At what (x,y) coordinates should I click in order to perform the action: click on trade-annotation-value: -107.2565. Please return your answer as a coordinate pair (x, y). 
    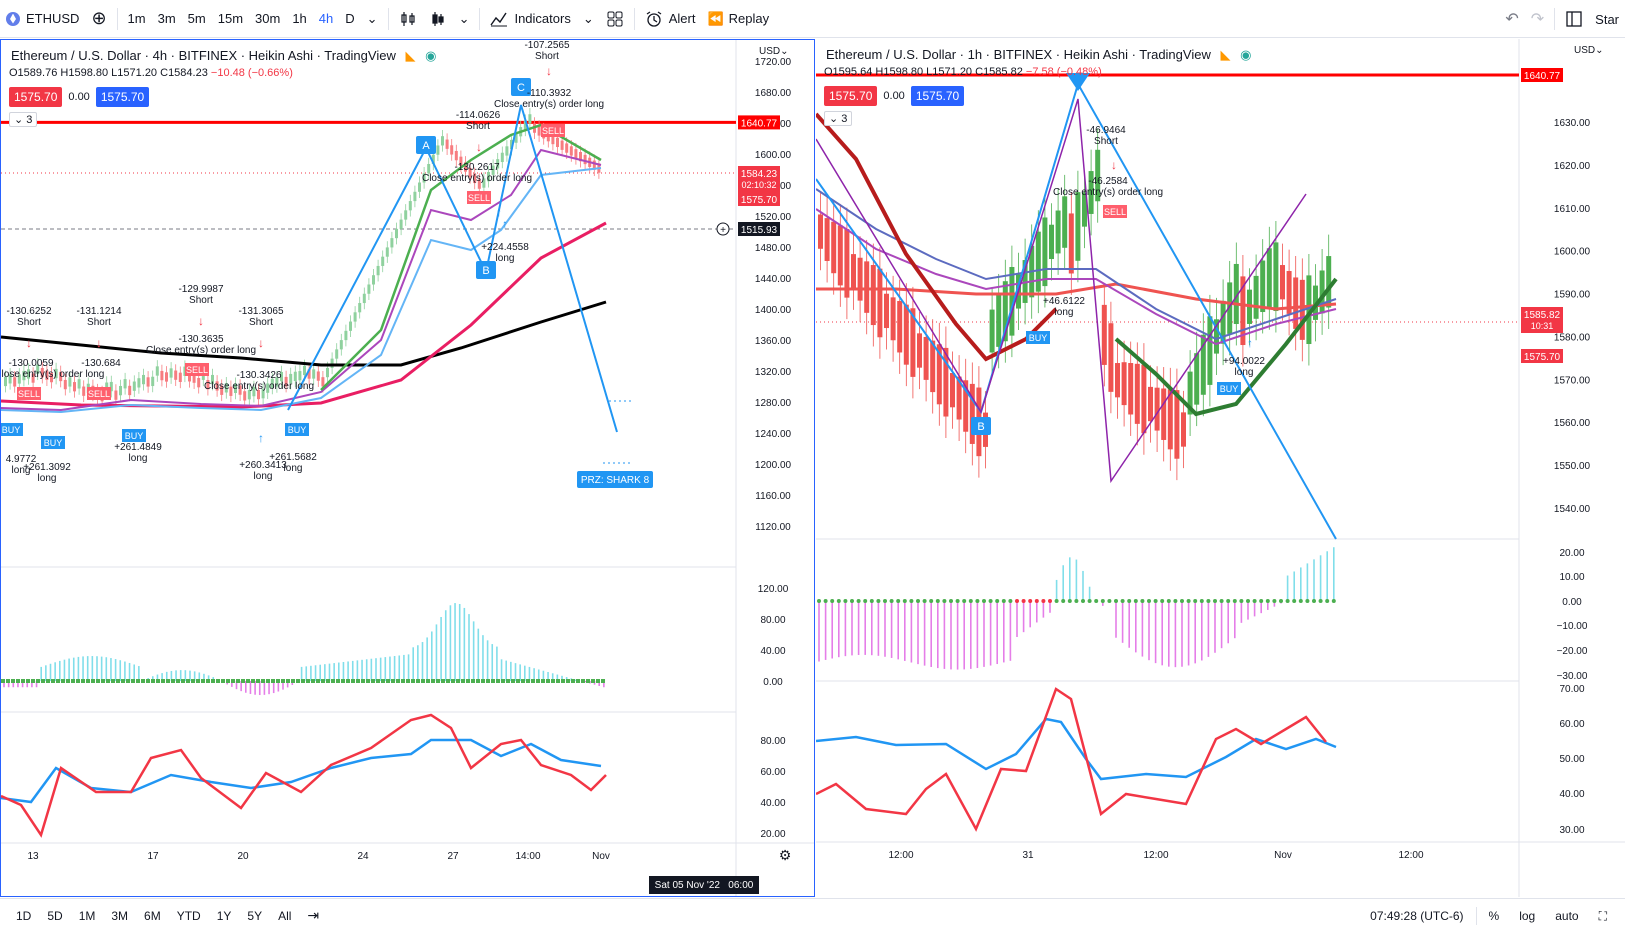
    Looking at the image, I should click on (546, 45).